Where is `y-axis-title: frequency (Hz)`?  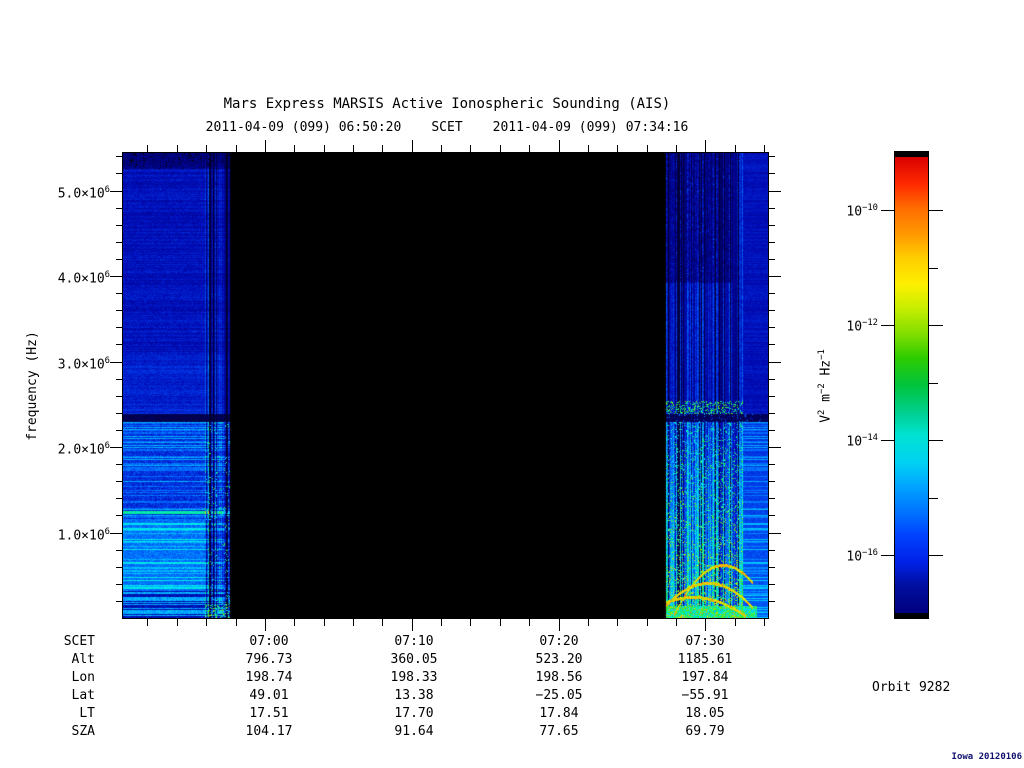
y-axis-title: frequency (Hz) is located at coordinates (32, 386).